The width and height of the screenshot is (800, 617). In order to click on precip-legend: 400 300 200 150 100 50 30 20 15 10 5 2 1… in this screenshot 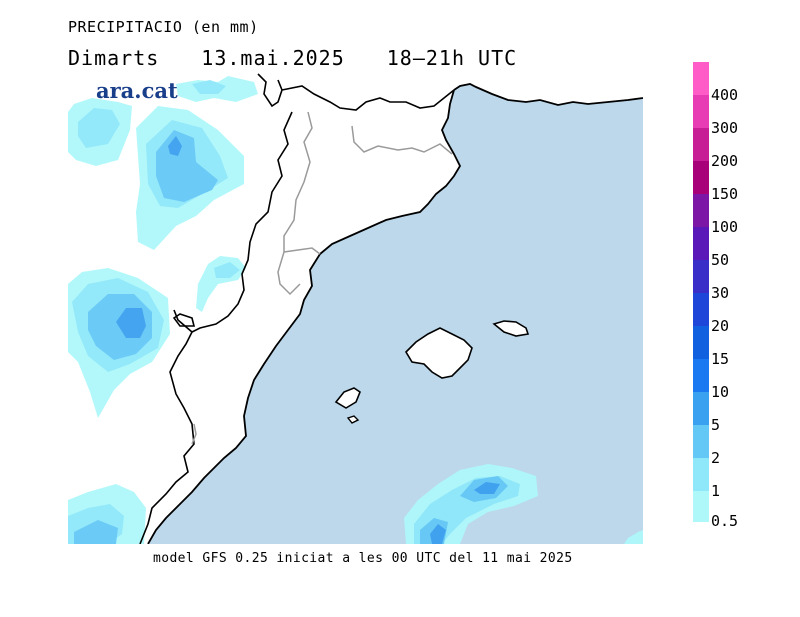, I will do `click(715, 296)`.